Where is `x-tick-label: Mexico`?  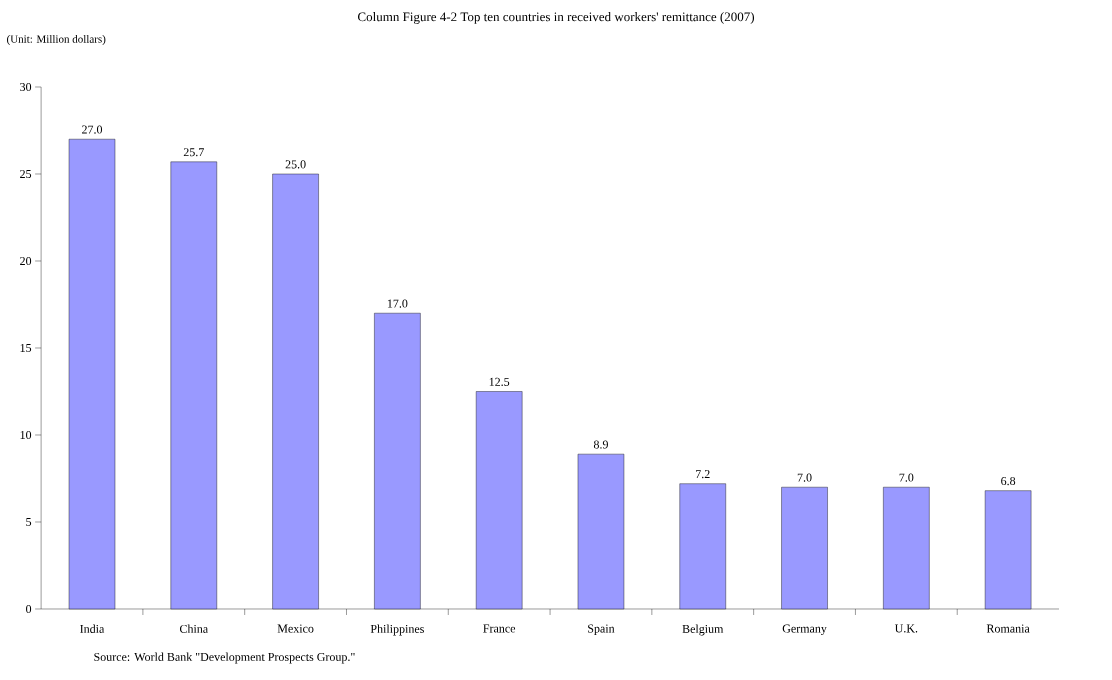
x-tick-label: Mexico is located at coordinates (295, 628).